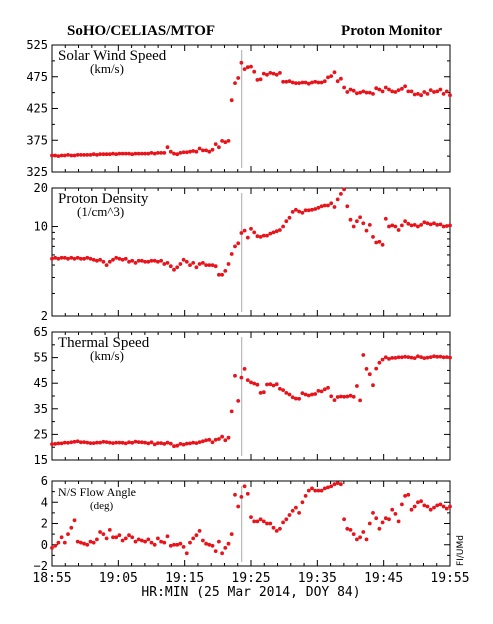 The image size is (493, 624). Describe the element at coordinates (100, 211) in the screenshot. I see `panel-unit: (1/cm^3)` at that location.